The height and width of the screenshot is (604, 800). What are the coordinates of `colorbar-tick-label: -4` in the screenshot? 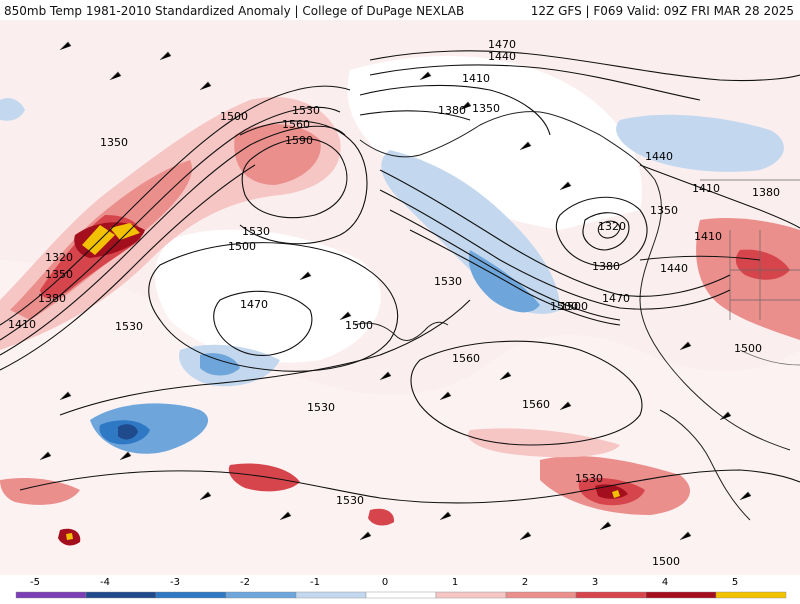 It's located at (105, 582).